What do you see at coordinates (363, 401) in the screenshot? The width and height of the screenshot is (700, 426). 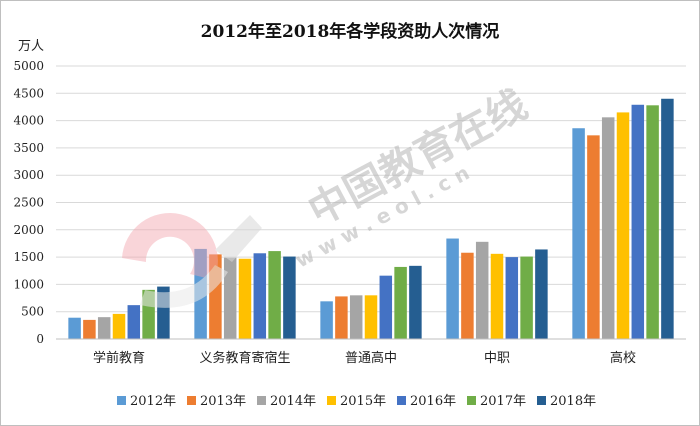 I see `legend-label: 2015年` at bounding box center [363, 401].